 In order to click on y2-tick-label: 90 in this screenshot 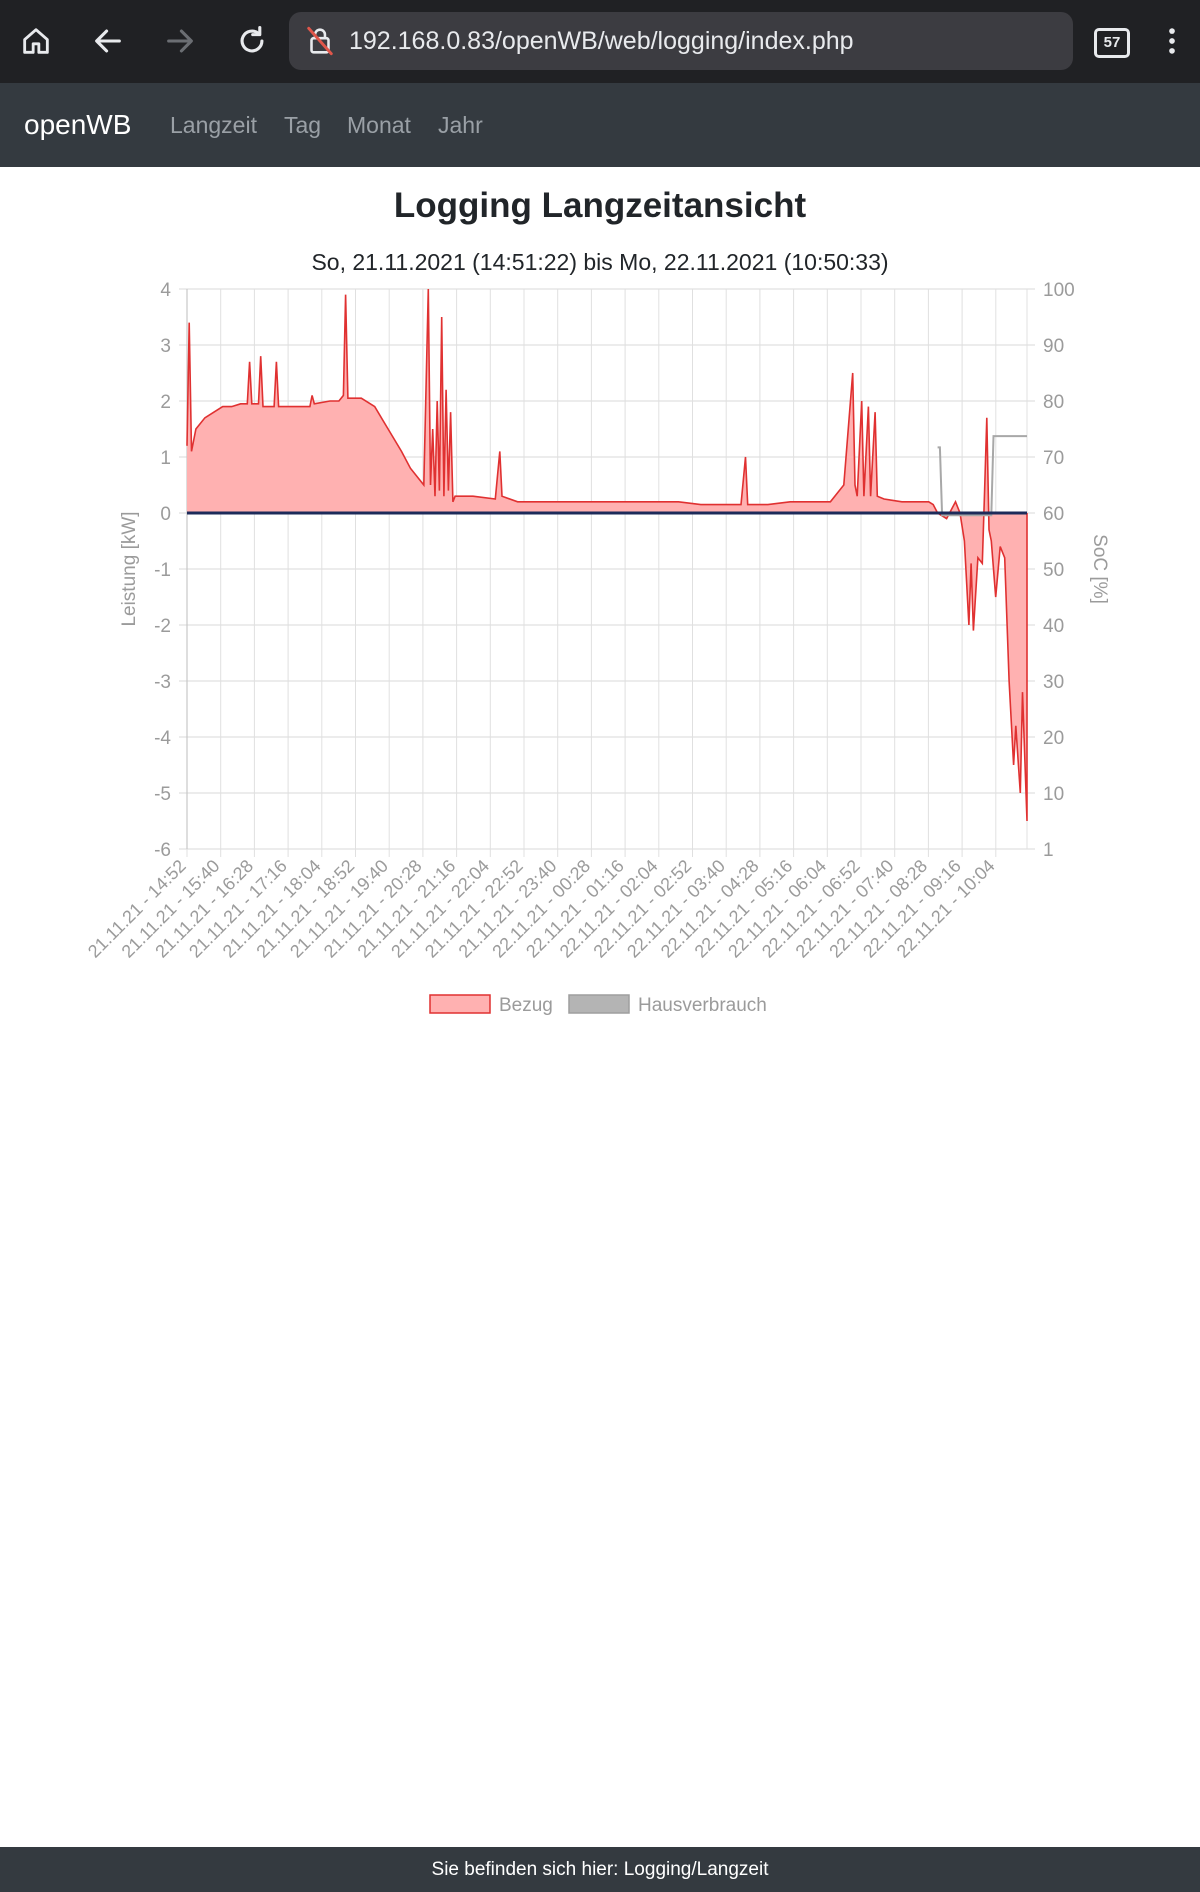, I will do `click(1053, 346)`.